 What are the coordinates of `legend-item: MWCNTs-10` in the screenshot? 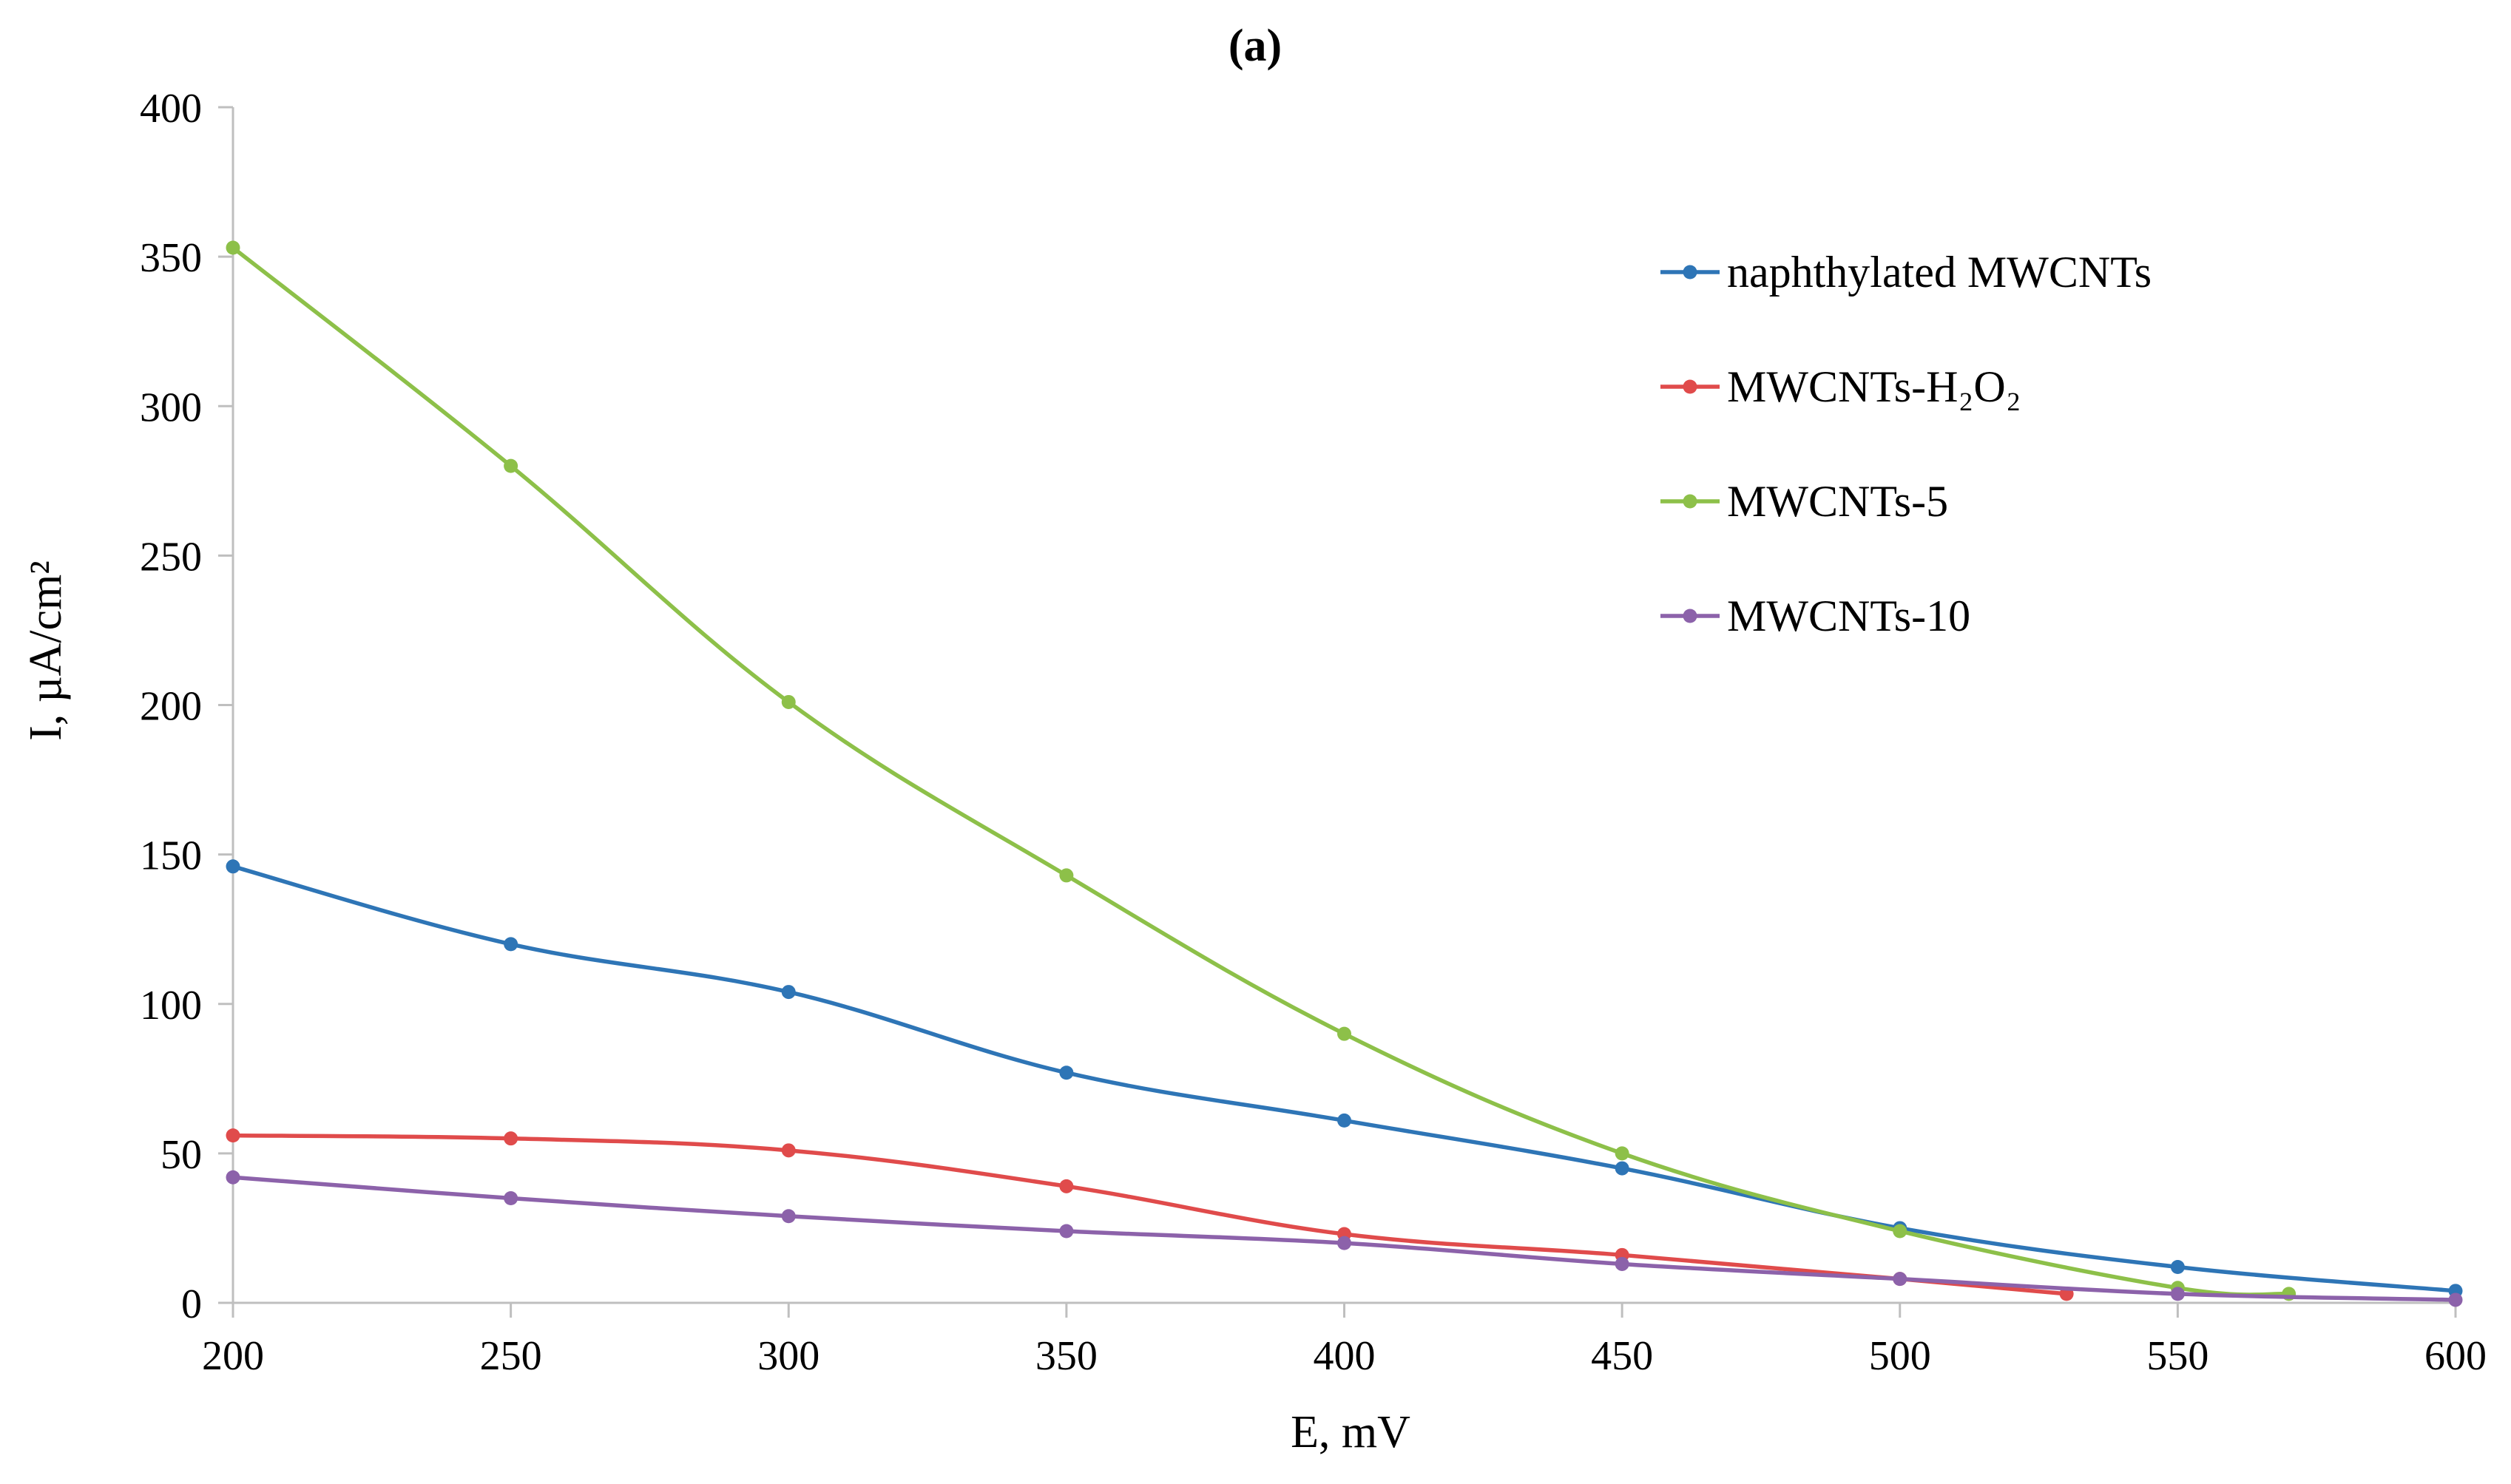 It's located at (1815, 616).